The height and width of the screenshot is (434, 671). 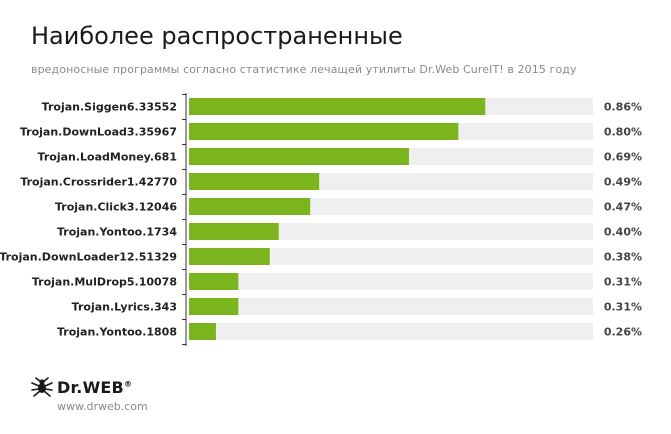 I want to click on value-label: 0.49%, so click(x=623, y=182).